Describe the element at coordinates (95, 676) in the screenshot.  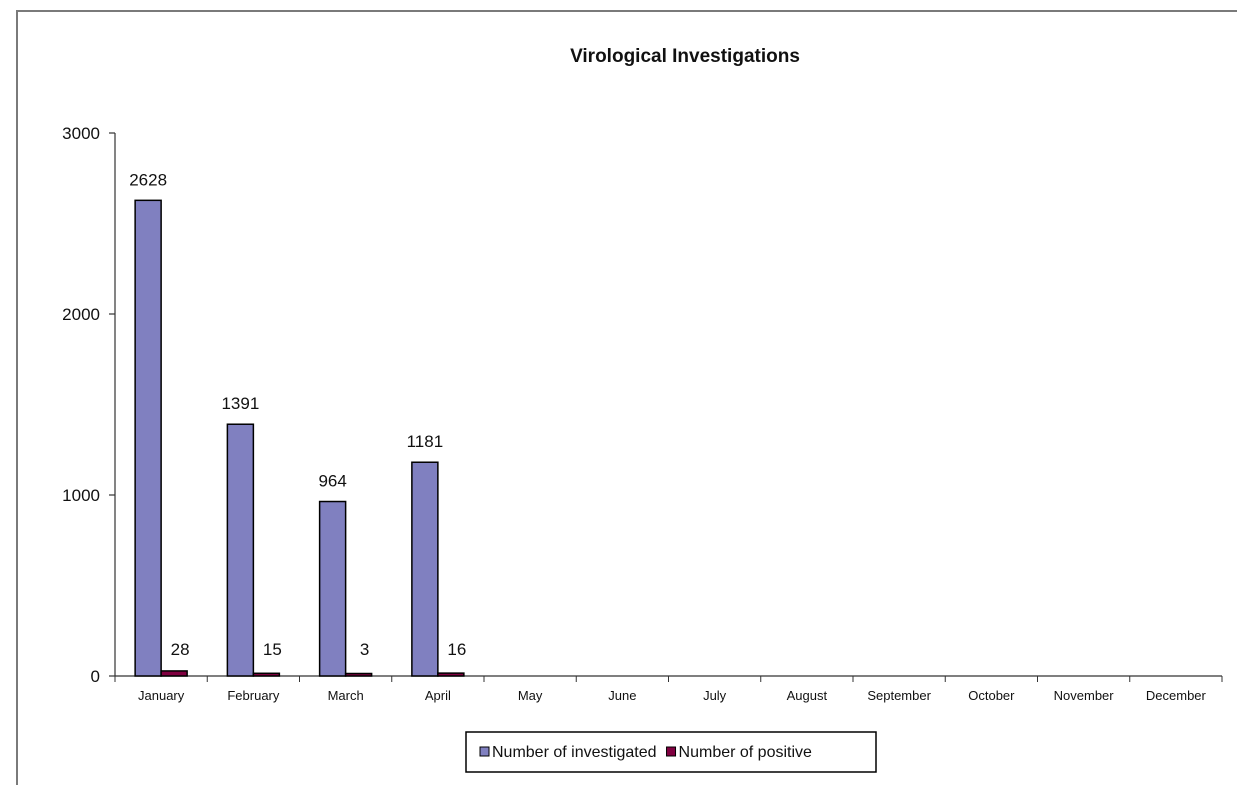
I see `y-tick-label: 0` at that location.